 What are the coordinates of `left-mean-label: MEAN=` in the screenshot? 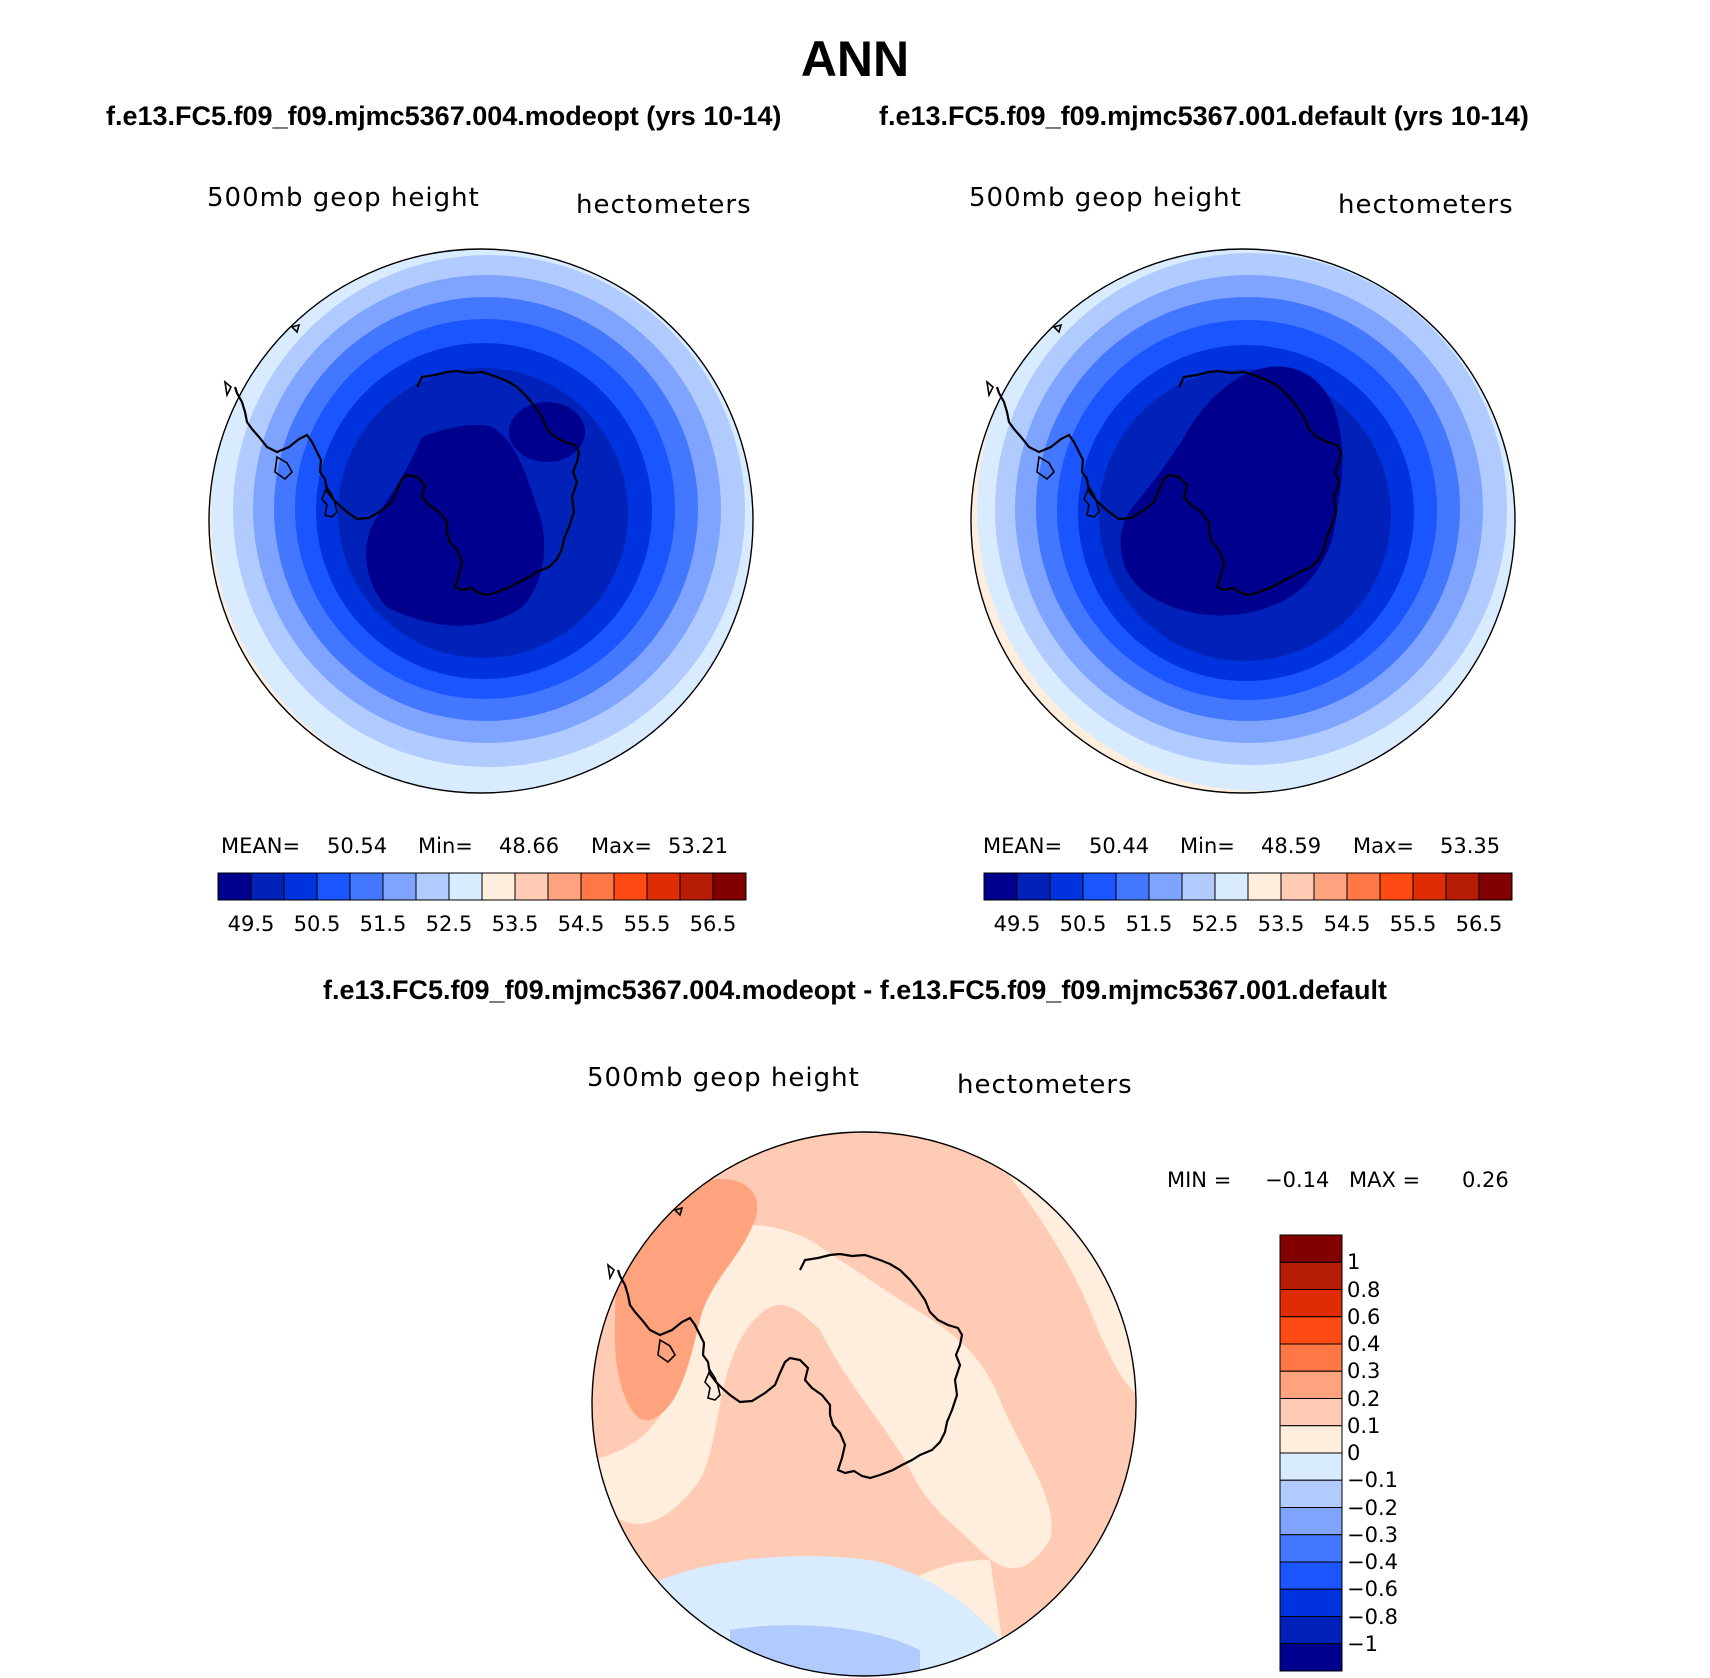 It's located at (261, 846).